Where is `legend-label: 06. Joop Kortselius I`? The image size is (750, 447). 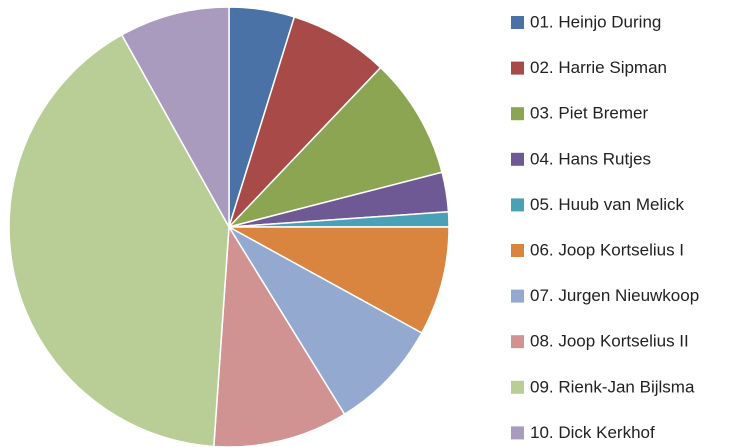
legend-label: 06. Joop Kortselius I is located at coordinates (607, 249).